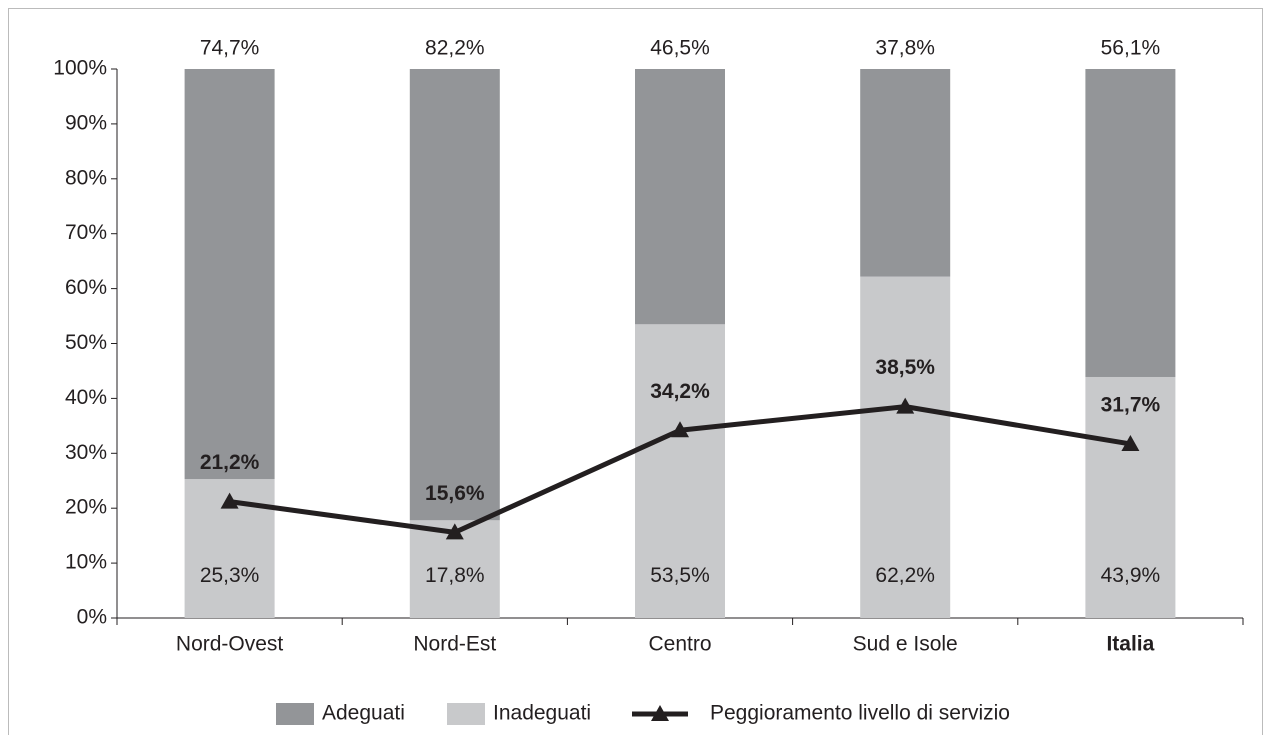  I want to click on data-label: 43,9%, so click(1131, 575).